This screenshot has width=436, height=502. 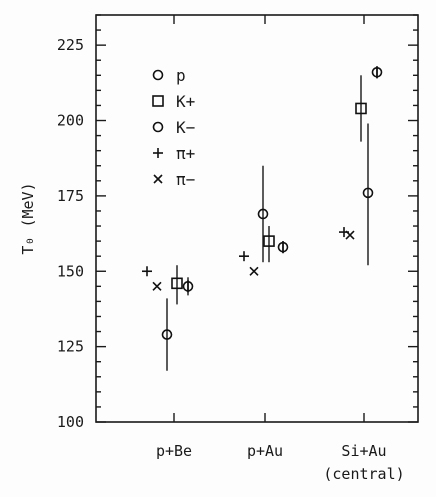 I want to click on x-category-label: p+Au, so click(x=265, y=451).